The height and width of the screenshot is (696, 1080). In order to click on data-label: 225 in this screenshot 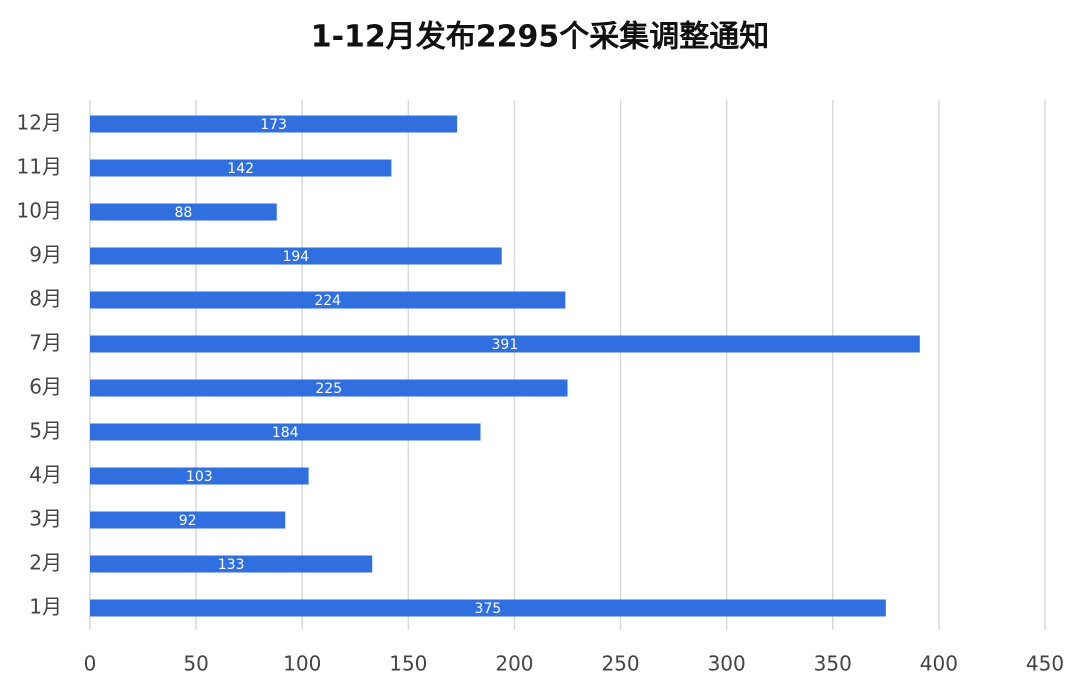, I will do `click(328, 389)`.